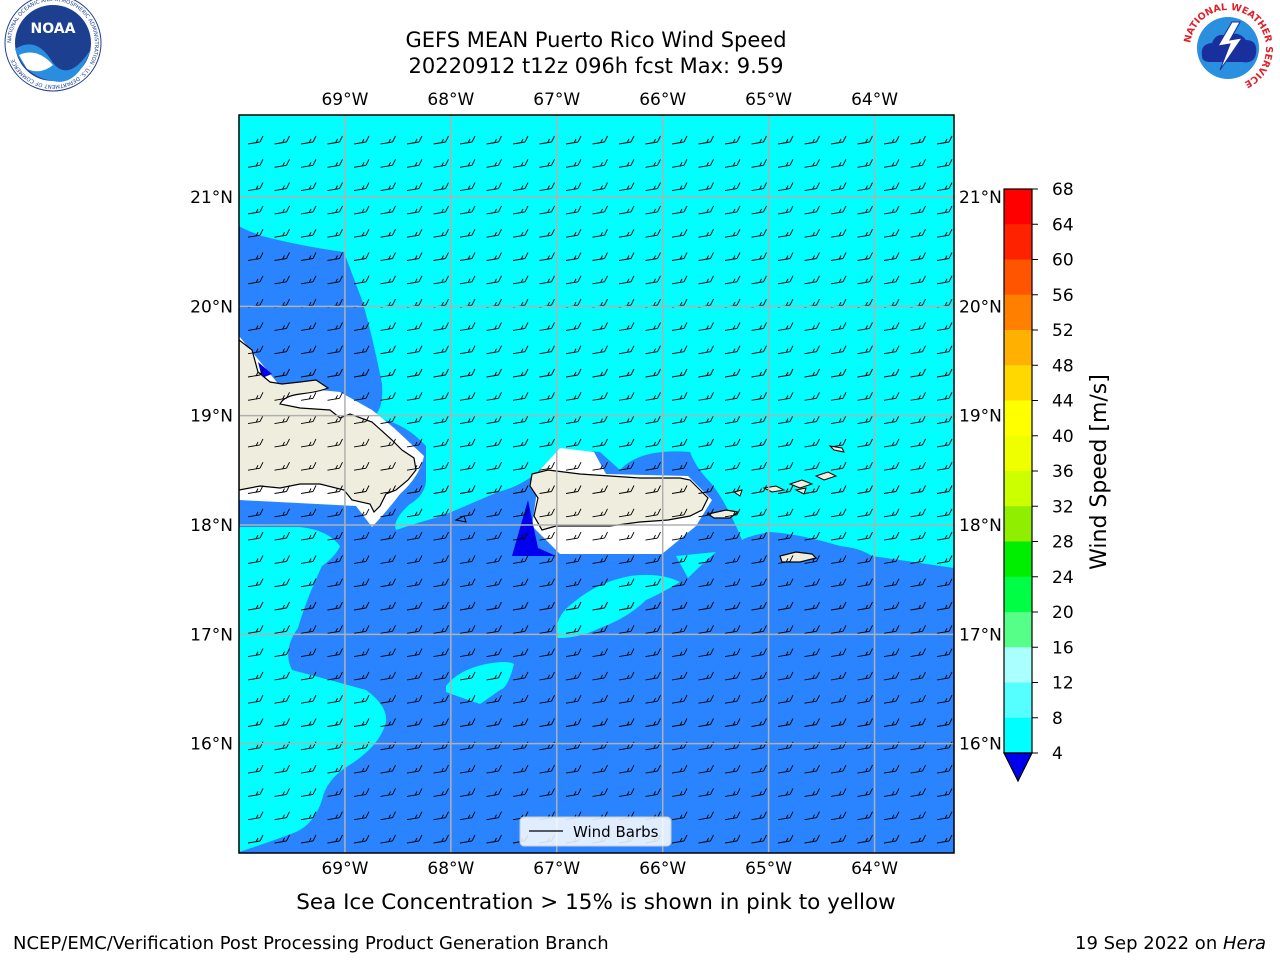 The image size is (1280, 960). I want to click on lon-label-bottom: 69°W, so click(344, 869).